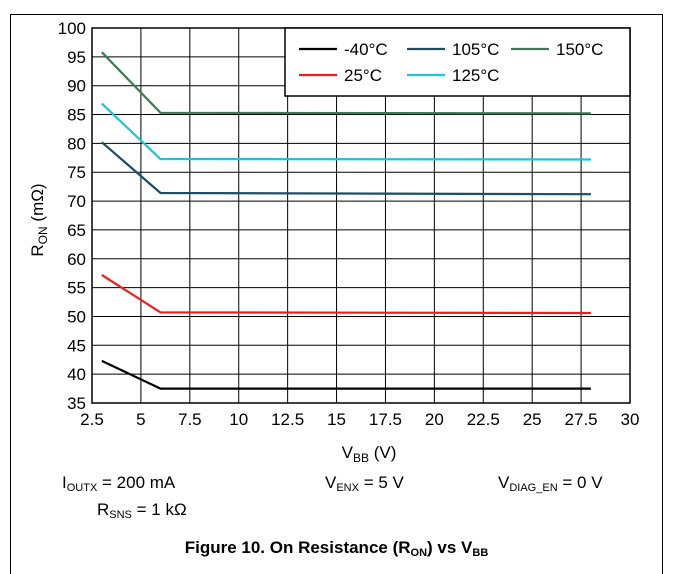 The image size is (673, 574). What do you see at coordinates (190, 419) in the screenshot?
I see `x-tick-label: 7.5` at bounding box center [190, 419].